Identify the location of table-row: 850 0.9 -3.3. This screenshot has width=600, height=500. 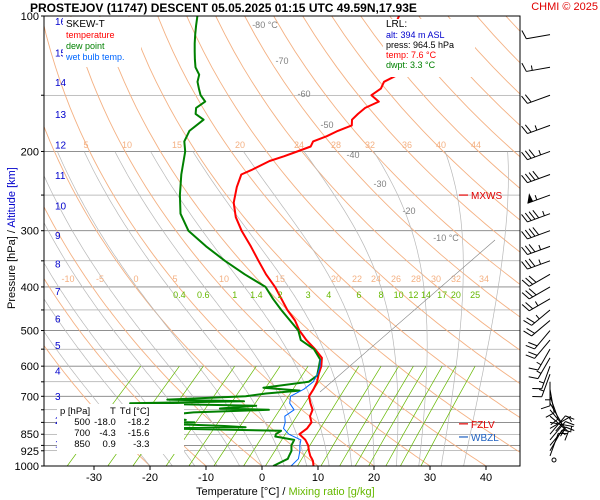
(106, 444).